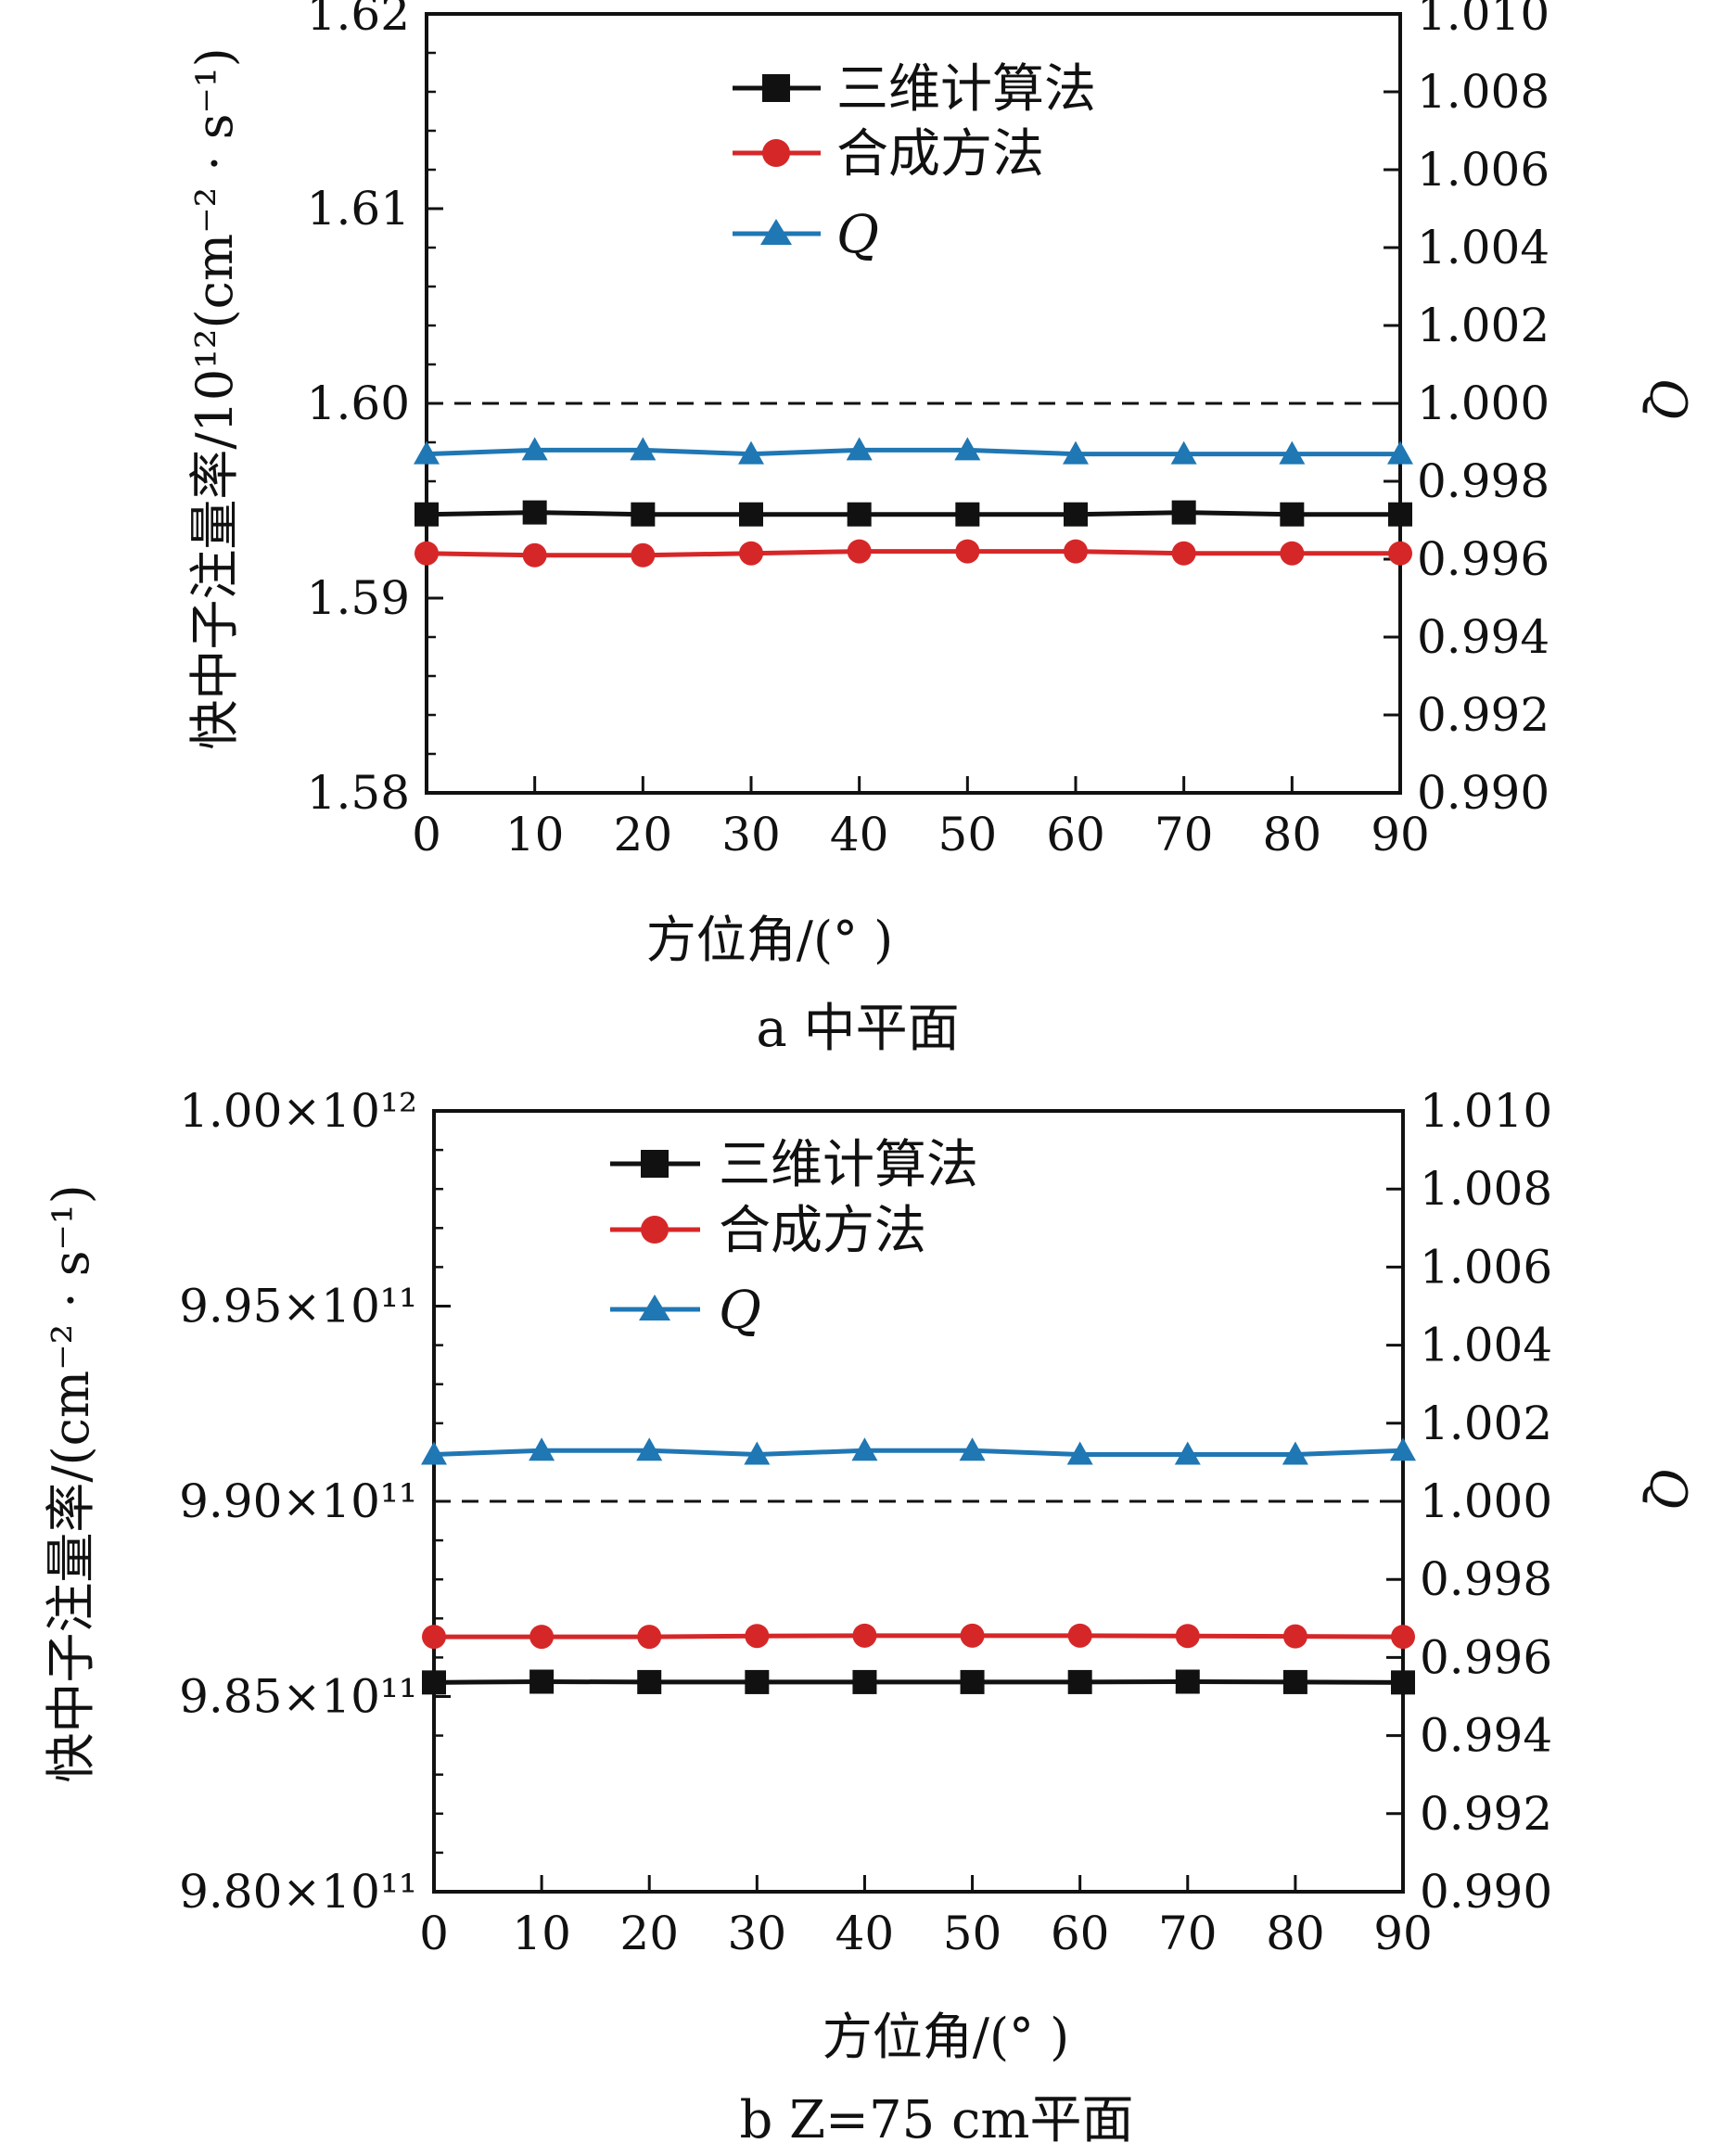 The image size is (1709, 2156). What do you see at coordinates (1668, 398) in the screenshot?
I see `chart-a-y2label: Q` at bounding box center [1668, 398].